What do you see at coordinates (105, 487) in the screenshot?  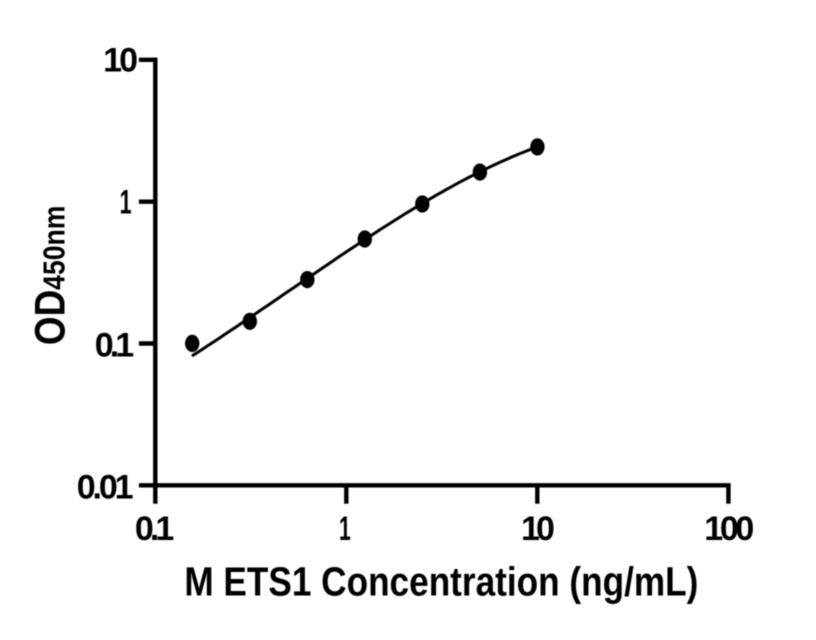 I see `svg-text: 0.01` at bounding box center [105, 487].